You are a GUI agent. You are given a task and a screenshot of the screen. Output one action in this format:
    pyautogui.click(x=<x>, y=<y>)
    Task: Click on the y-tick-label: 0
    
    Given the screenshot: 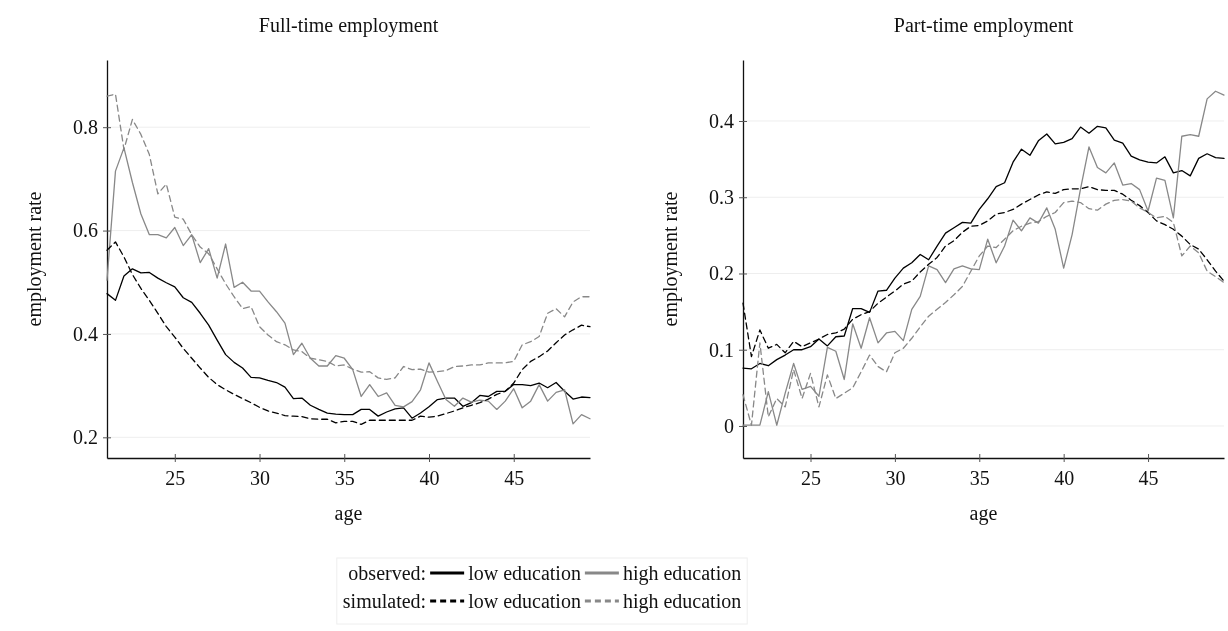 What is the action you would take?
    pyautogui.click(x=729, y=425)
    